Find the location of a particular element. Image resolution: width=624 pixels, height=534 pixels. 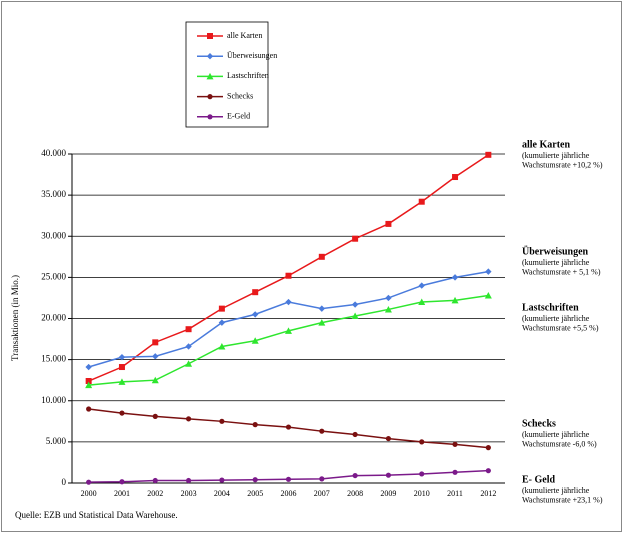

annotation-note: Wachstumsrate -6,0 %) is located at coordinates (559, 443).